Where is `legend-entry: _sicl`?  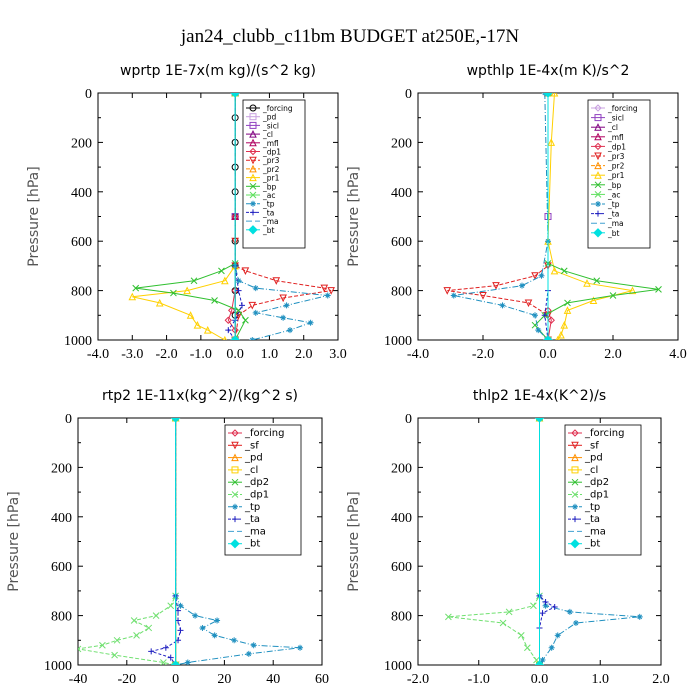 legend-entry: _sicl is located at coordinates (615, 118).